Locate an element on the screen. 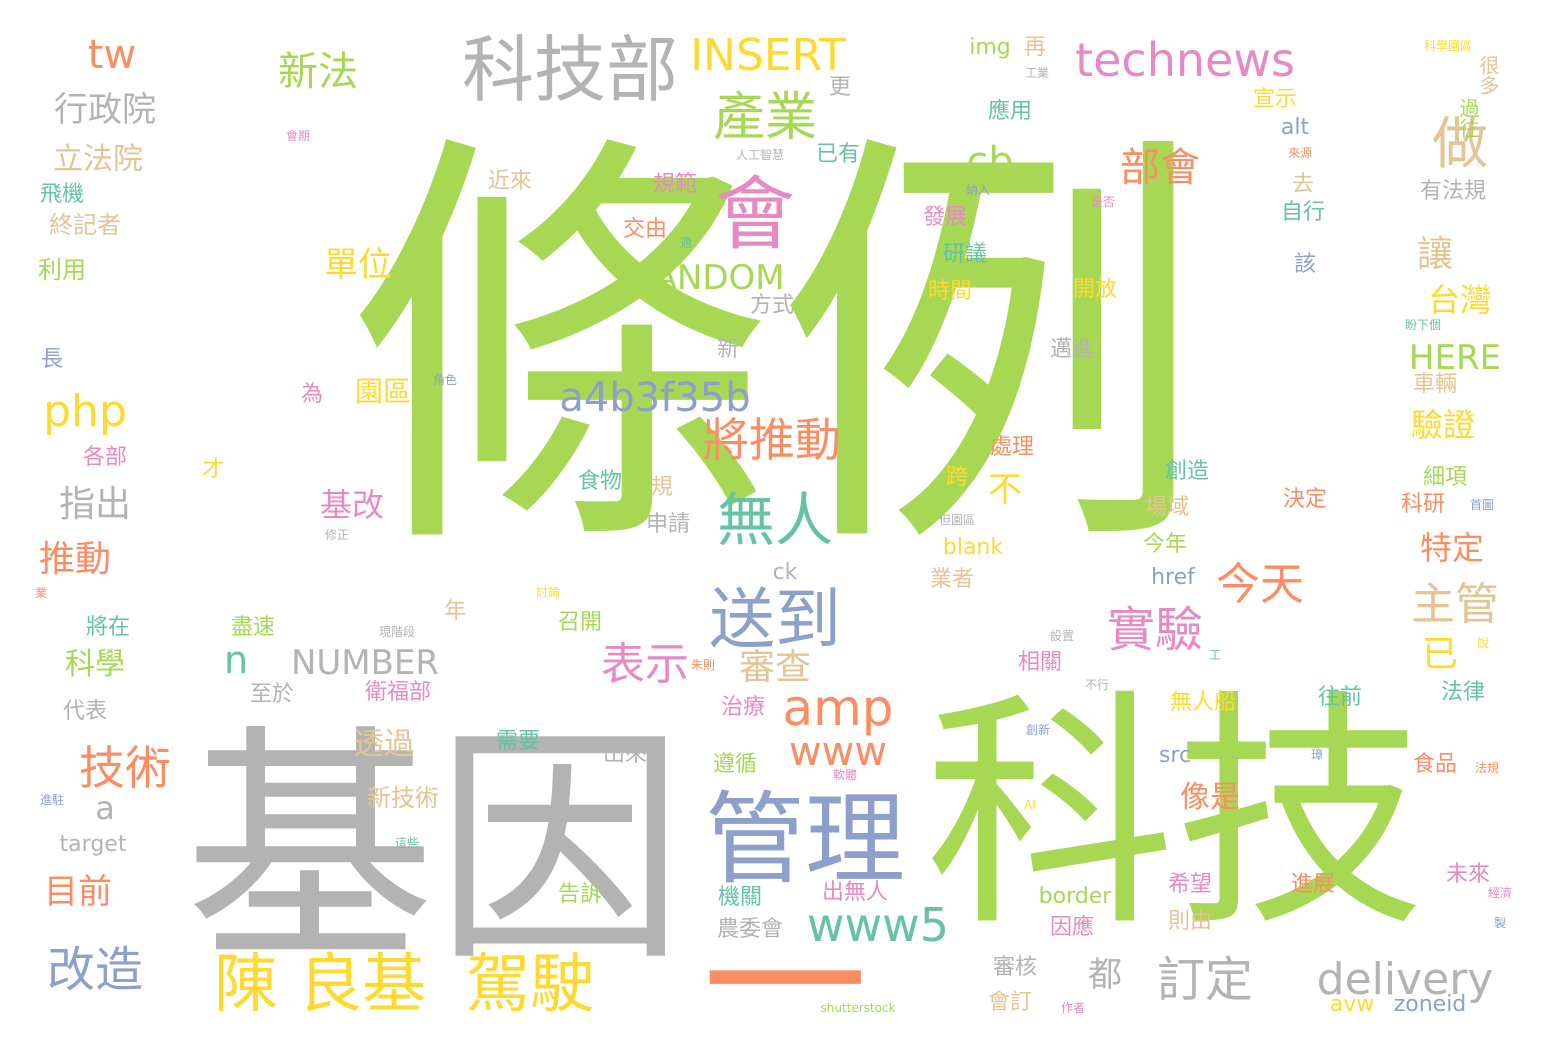  word: 自行 is located at coordinates (1303, 212).